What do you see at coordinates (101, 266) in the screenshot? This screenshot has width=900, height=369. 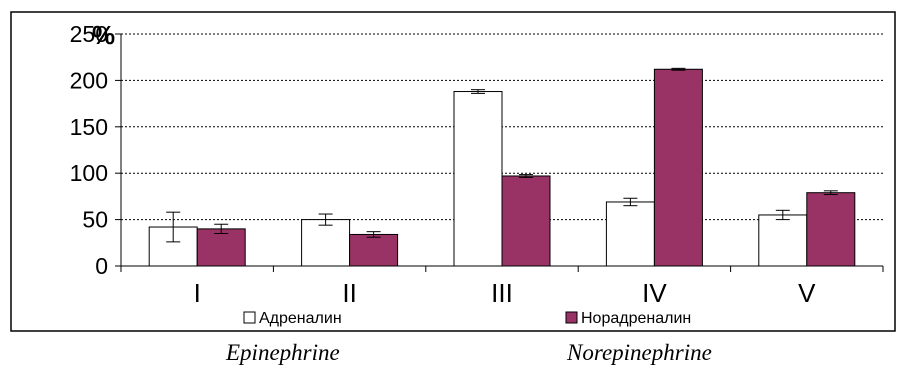 I see `y-tick-label-0: 0` at bounding box center [101, 266].